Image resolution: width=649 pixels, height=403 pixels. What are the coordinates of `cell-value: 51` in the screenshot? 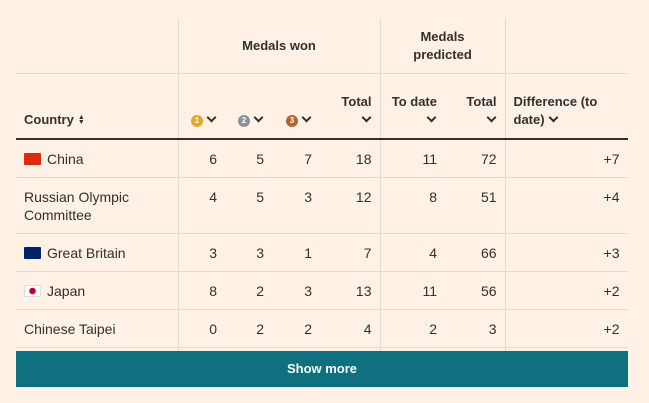 It's located at (488, 196).